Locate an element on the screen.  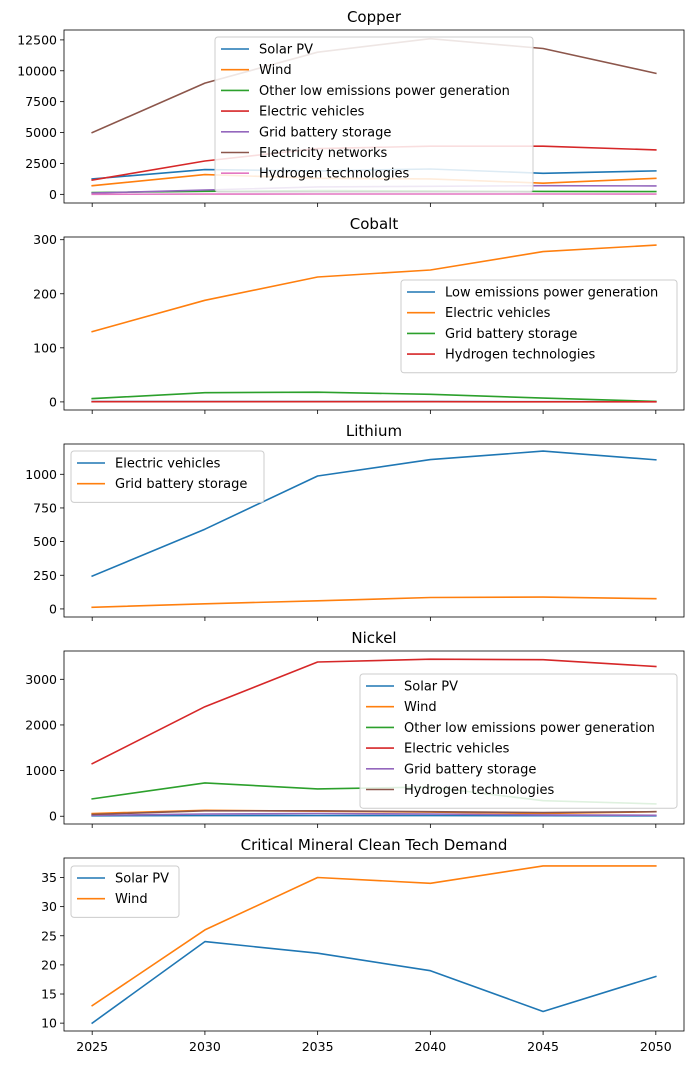
y-tick-label: 7500 is located at coordinates (41, 101).